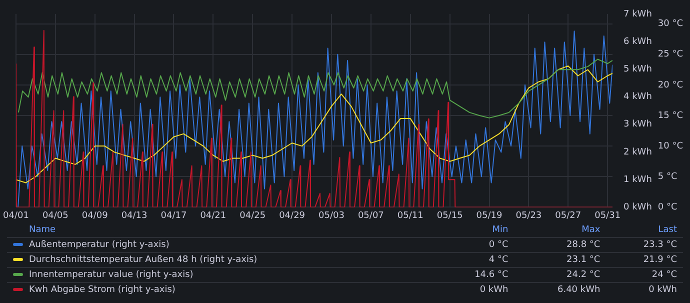 The width and height of the screenshot is (690, 303). What do you see at coordinates (222, 259) in the screenshot?
I see `legend-label: Durchschnittstemperatur Außen 48 h (right y-axis)` at bounding box center [222, 259].